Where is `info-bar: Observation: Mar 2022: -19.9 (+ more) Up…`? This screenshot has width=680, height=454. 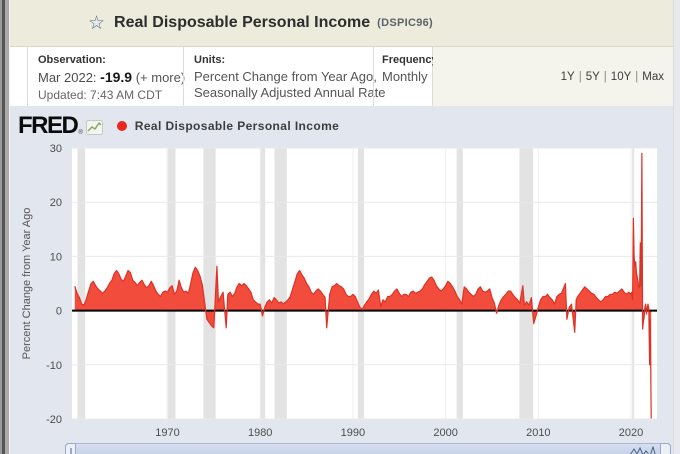
info-bar: Observation: Mar 2022: -19.9 (+ more) Up… is located at coordinates (341, 76).